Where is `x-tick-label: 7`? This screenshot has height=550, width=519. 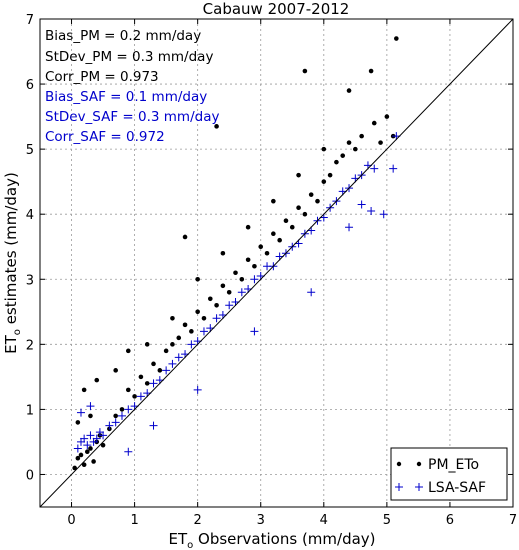
x-tick-label: 7 is located at coordinates (513, 520).